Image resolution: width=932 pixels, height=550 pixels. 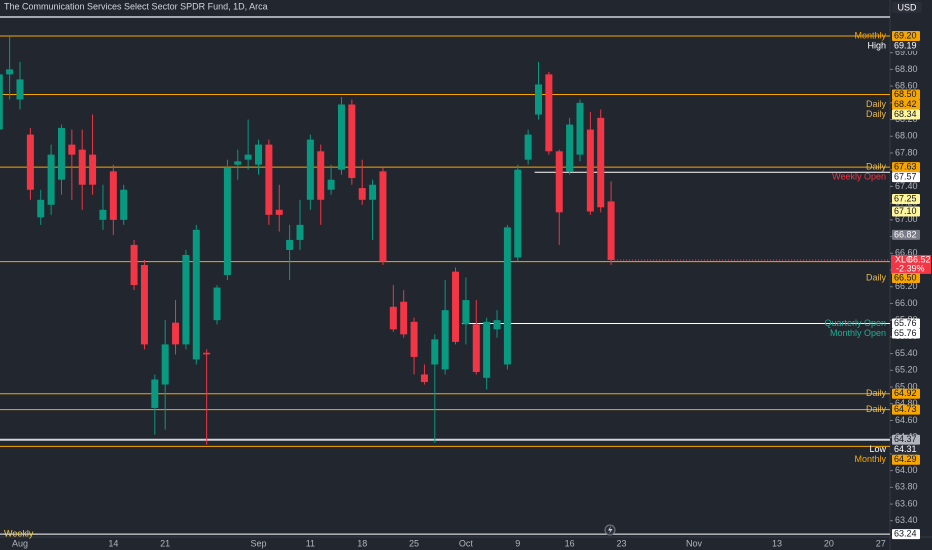 What do you see at coordinates (905, 104) in the screenshot?
I see `price-box-label: 68.42` at bounding box center [905, 104].